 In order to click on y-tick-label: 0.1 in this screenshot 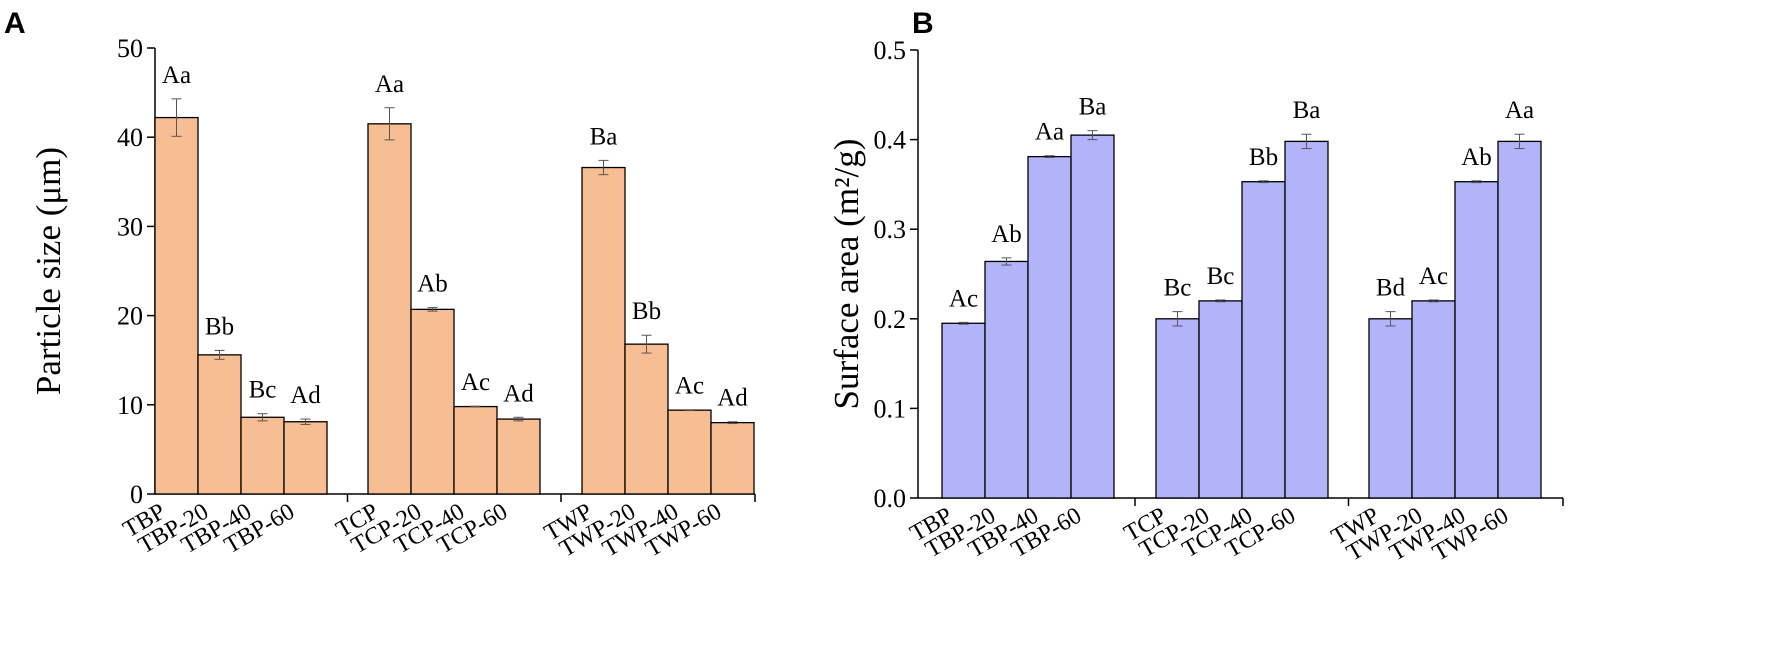, I will do `click(890, 408)`.